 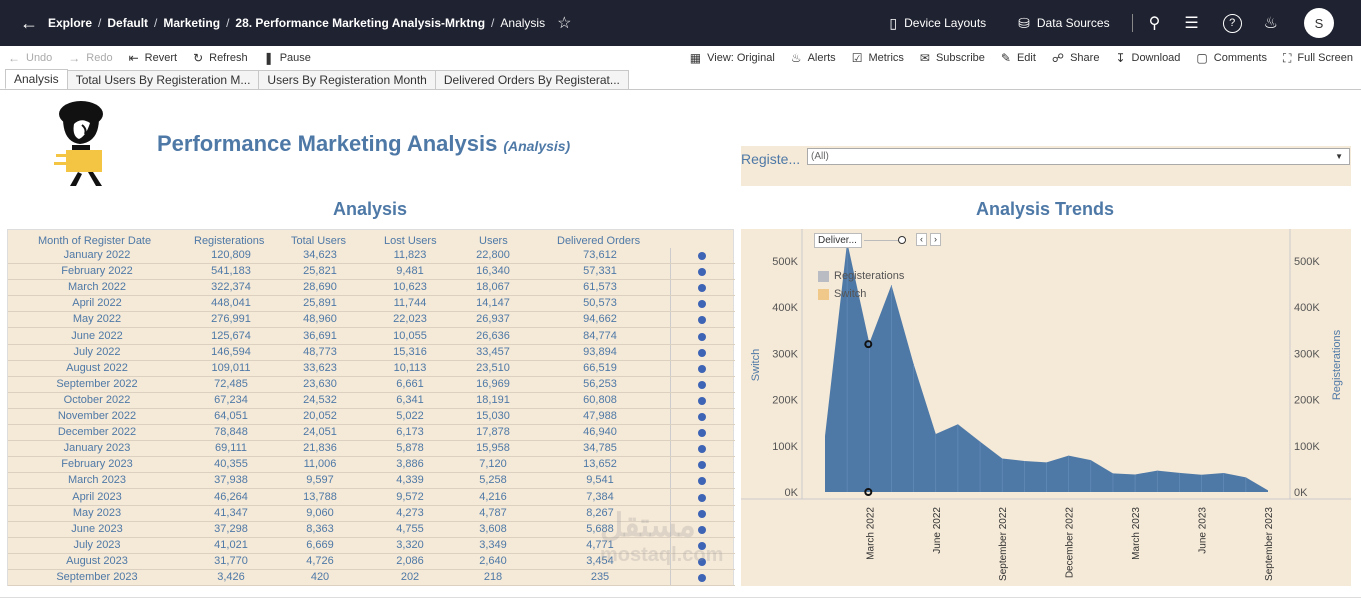 I want to click on registration-filter-dropdown: (All) ▼, so click(x=1078, y=156).